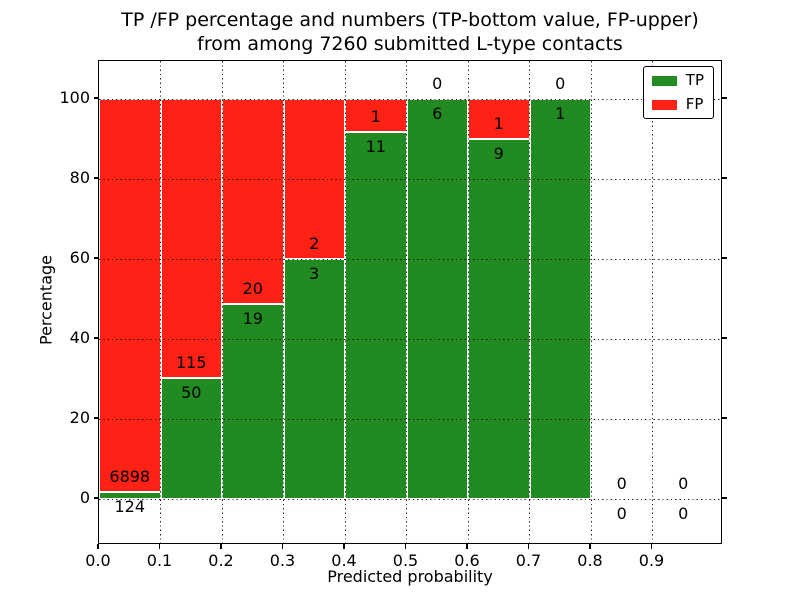 This screenshot has height=600, width=800. Describe the element at coordinates (79, 257) in the screenshot. I see `y-tick-label: 60` at that location.